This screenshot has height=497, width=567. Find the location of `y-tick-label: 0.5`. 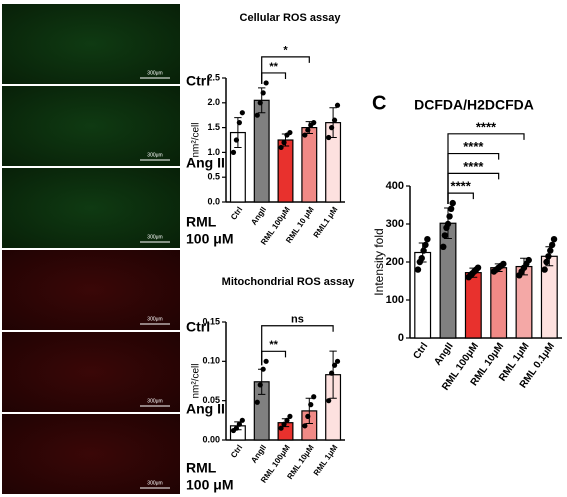

y-tick-label: 0.5 is located at coordinates (213, 177).